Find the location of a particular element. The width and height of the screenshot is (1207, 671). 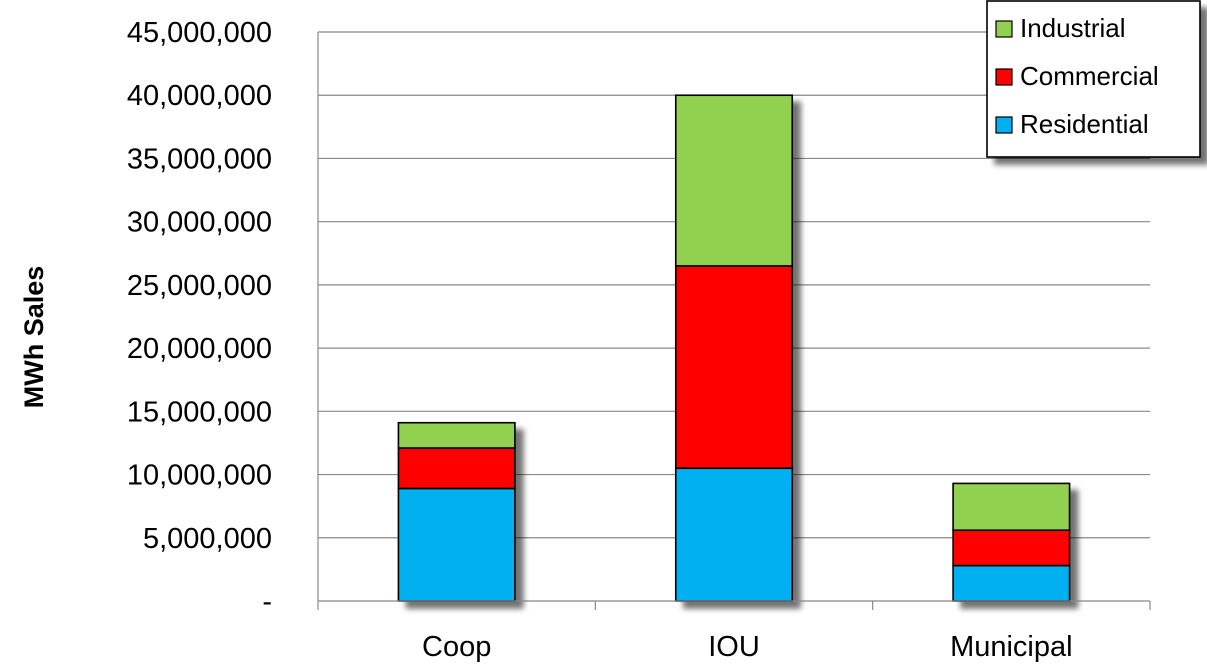

y-tick-label: 25,000,000 is located at coordinates (199, 286).